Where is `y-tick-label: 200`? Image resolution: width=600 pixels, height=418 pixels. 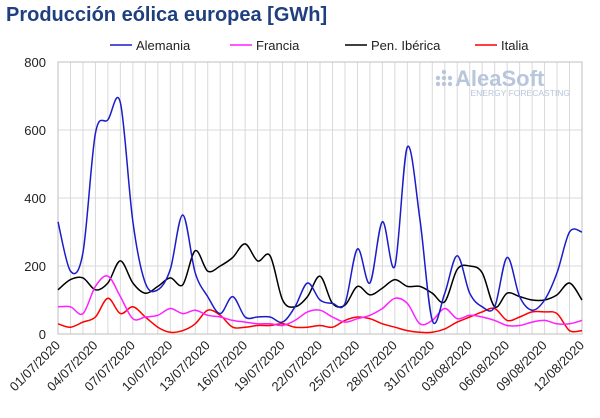
y-tick-label: 200 is located at coordinates (35, 266).